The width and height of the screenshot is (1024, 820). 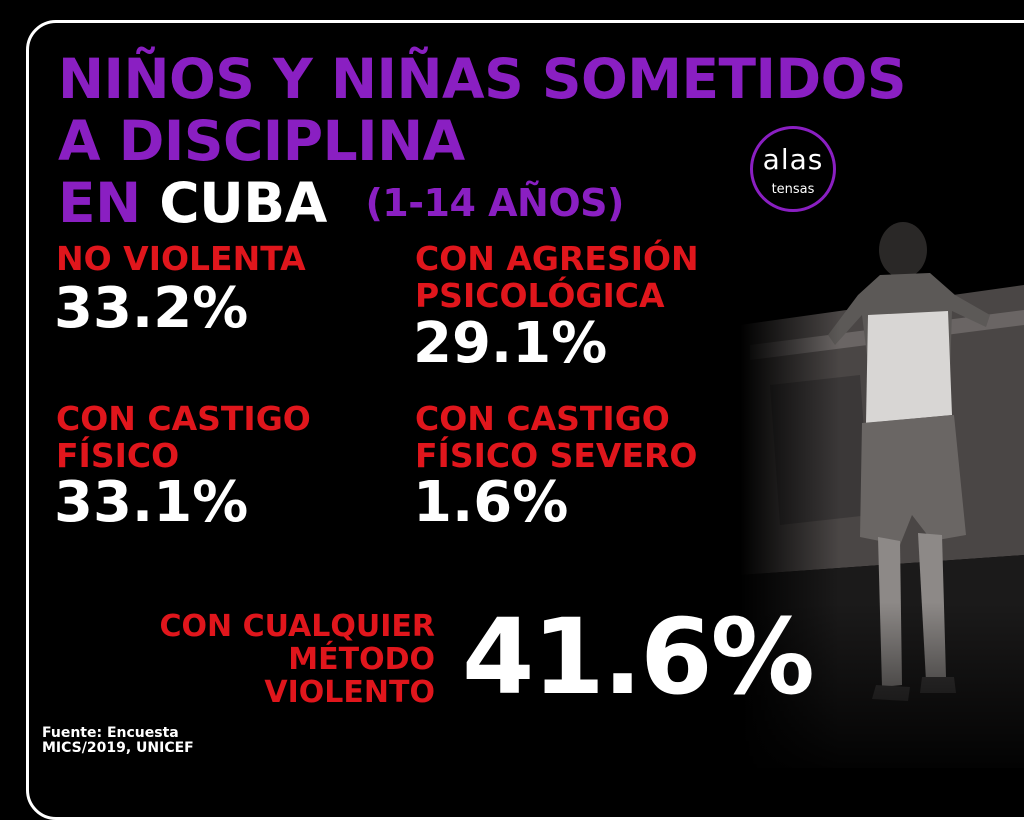 I want to click on alas-tensas-logo: alas tensas, so click(x=793, y=169).